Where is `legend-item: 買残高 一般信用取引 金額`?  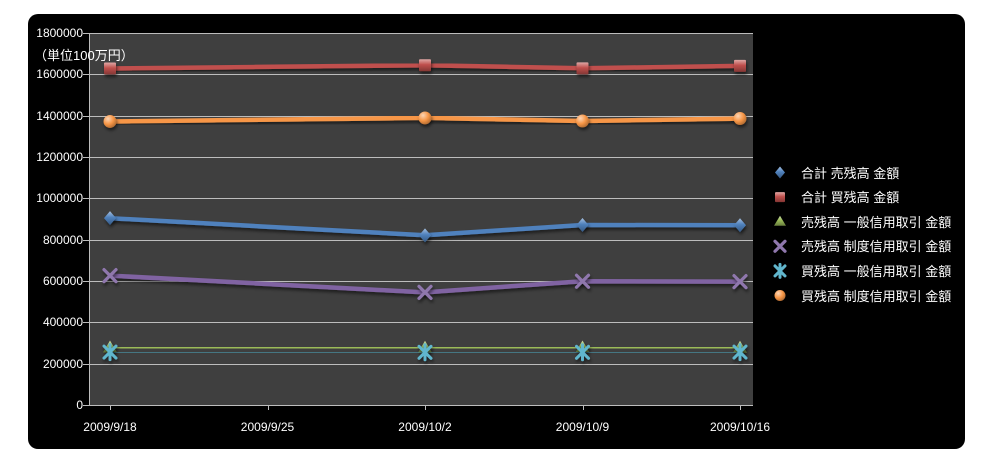 legend-item: 買残高 一般信用取引 金額 is located at coordinates (876, 271).